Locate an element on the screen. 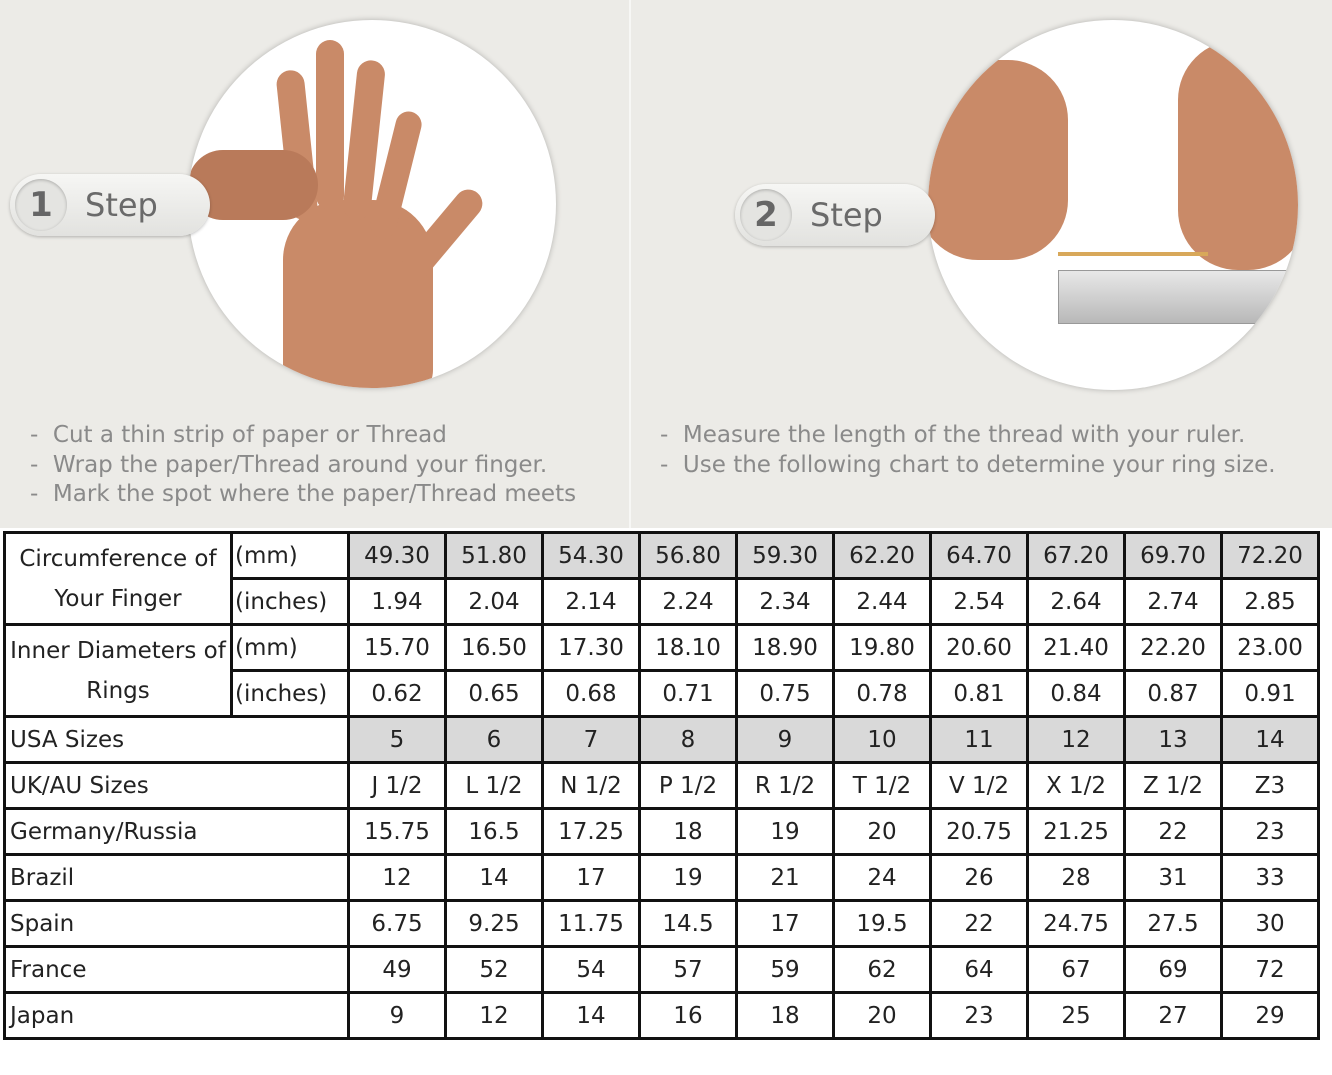 Image resolution: width=1332 pixels, height=1075 pixels. size-value: 17.30 is located at coordinates (591, 647).